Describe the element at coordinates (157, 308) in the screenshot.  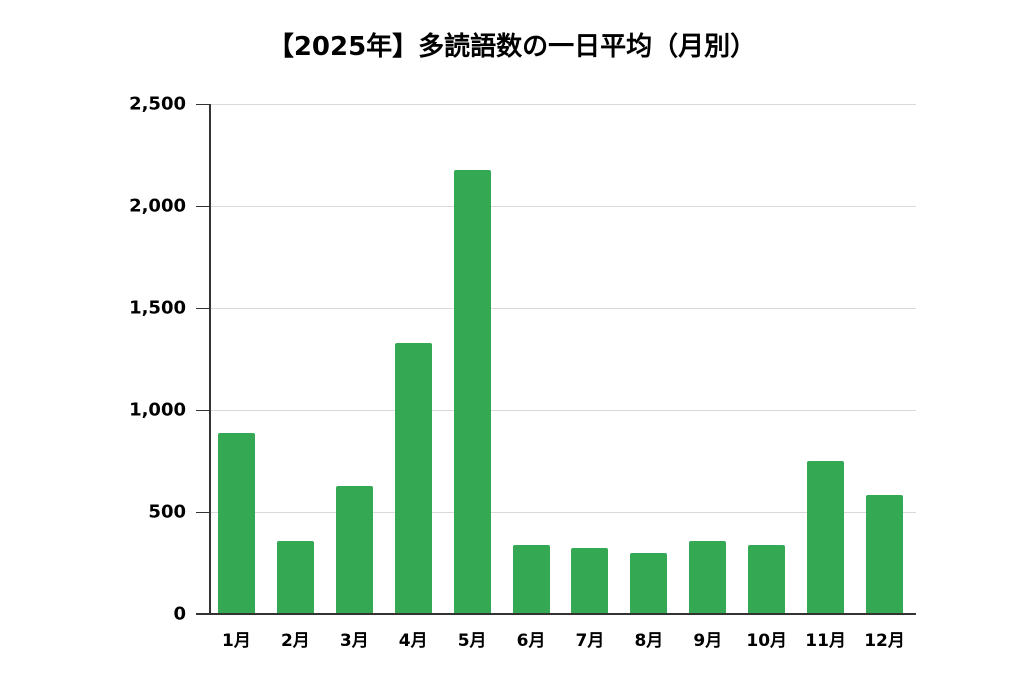
I see `y-tick-label: 1,500` at that location.